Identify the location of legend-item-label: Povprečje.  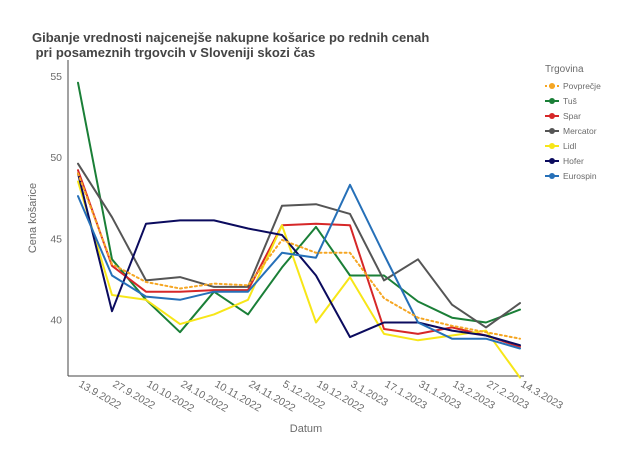
(582, 86).